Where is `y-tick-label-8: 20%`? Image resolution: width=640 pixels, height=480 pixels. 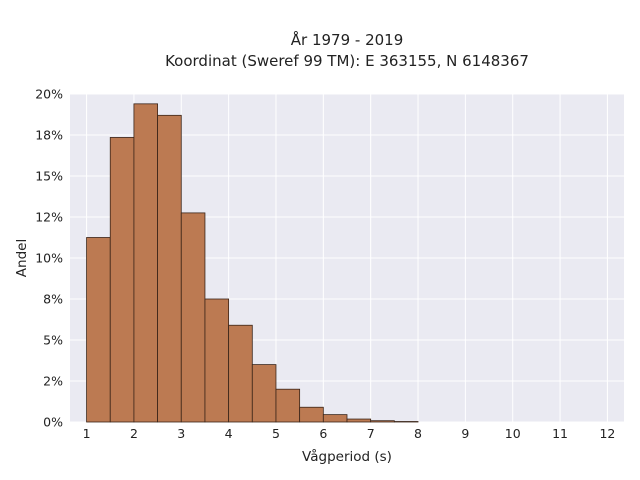
y-tick-label-8: 20% is located at coordinates (49, 94).